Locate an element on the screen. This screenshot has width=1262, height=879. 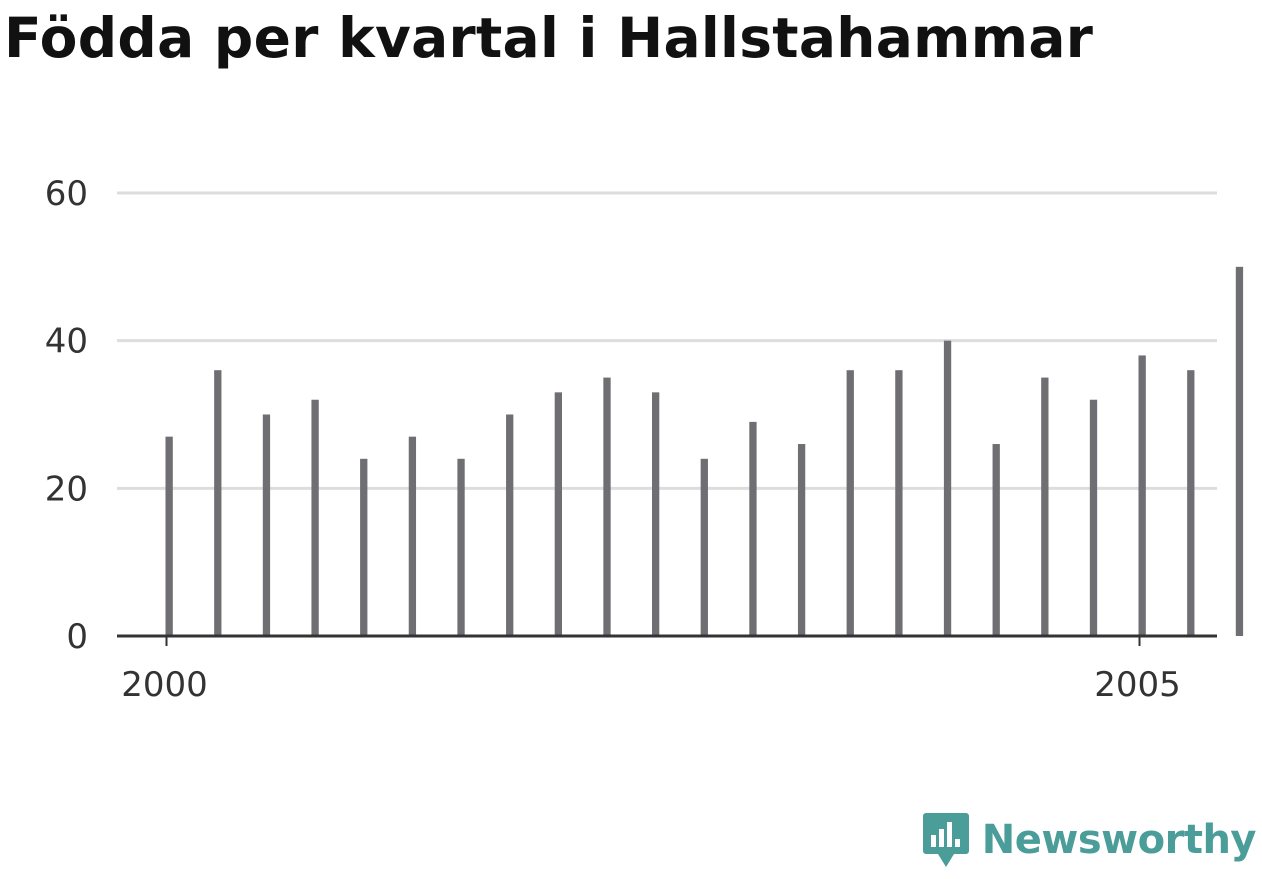
x-axis-ticks: 200020052010201520202025 is located at coordinates (651, 670).